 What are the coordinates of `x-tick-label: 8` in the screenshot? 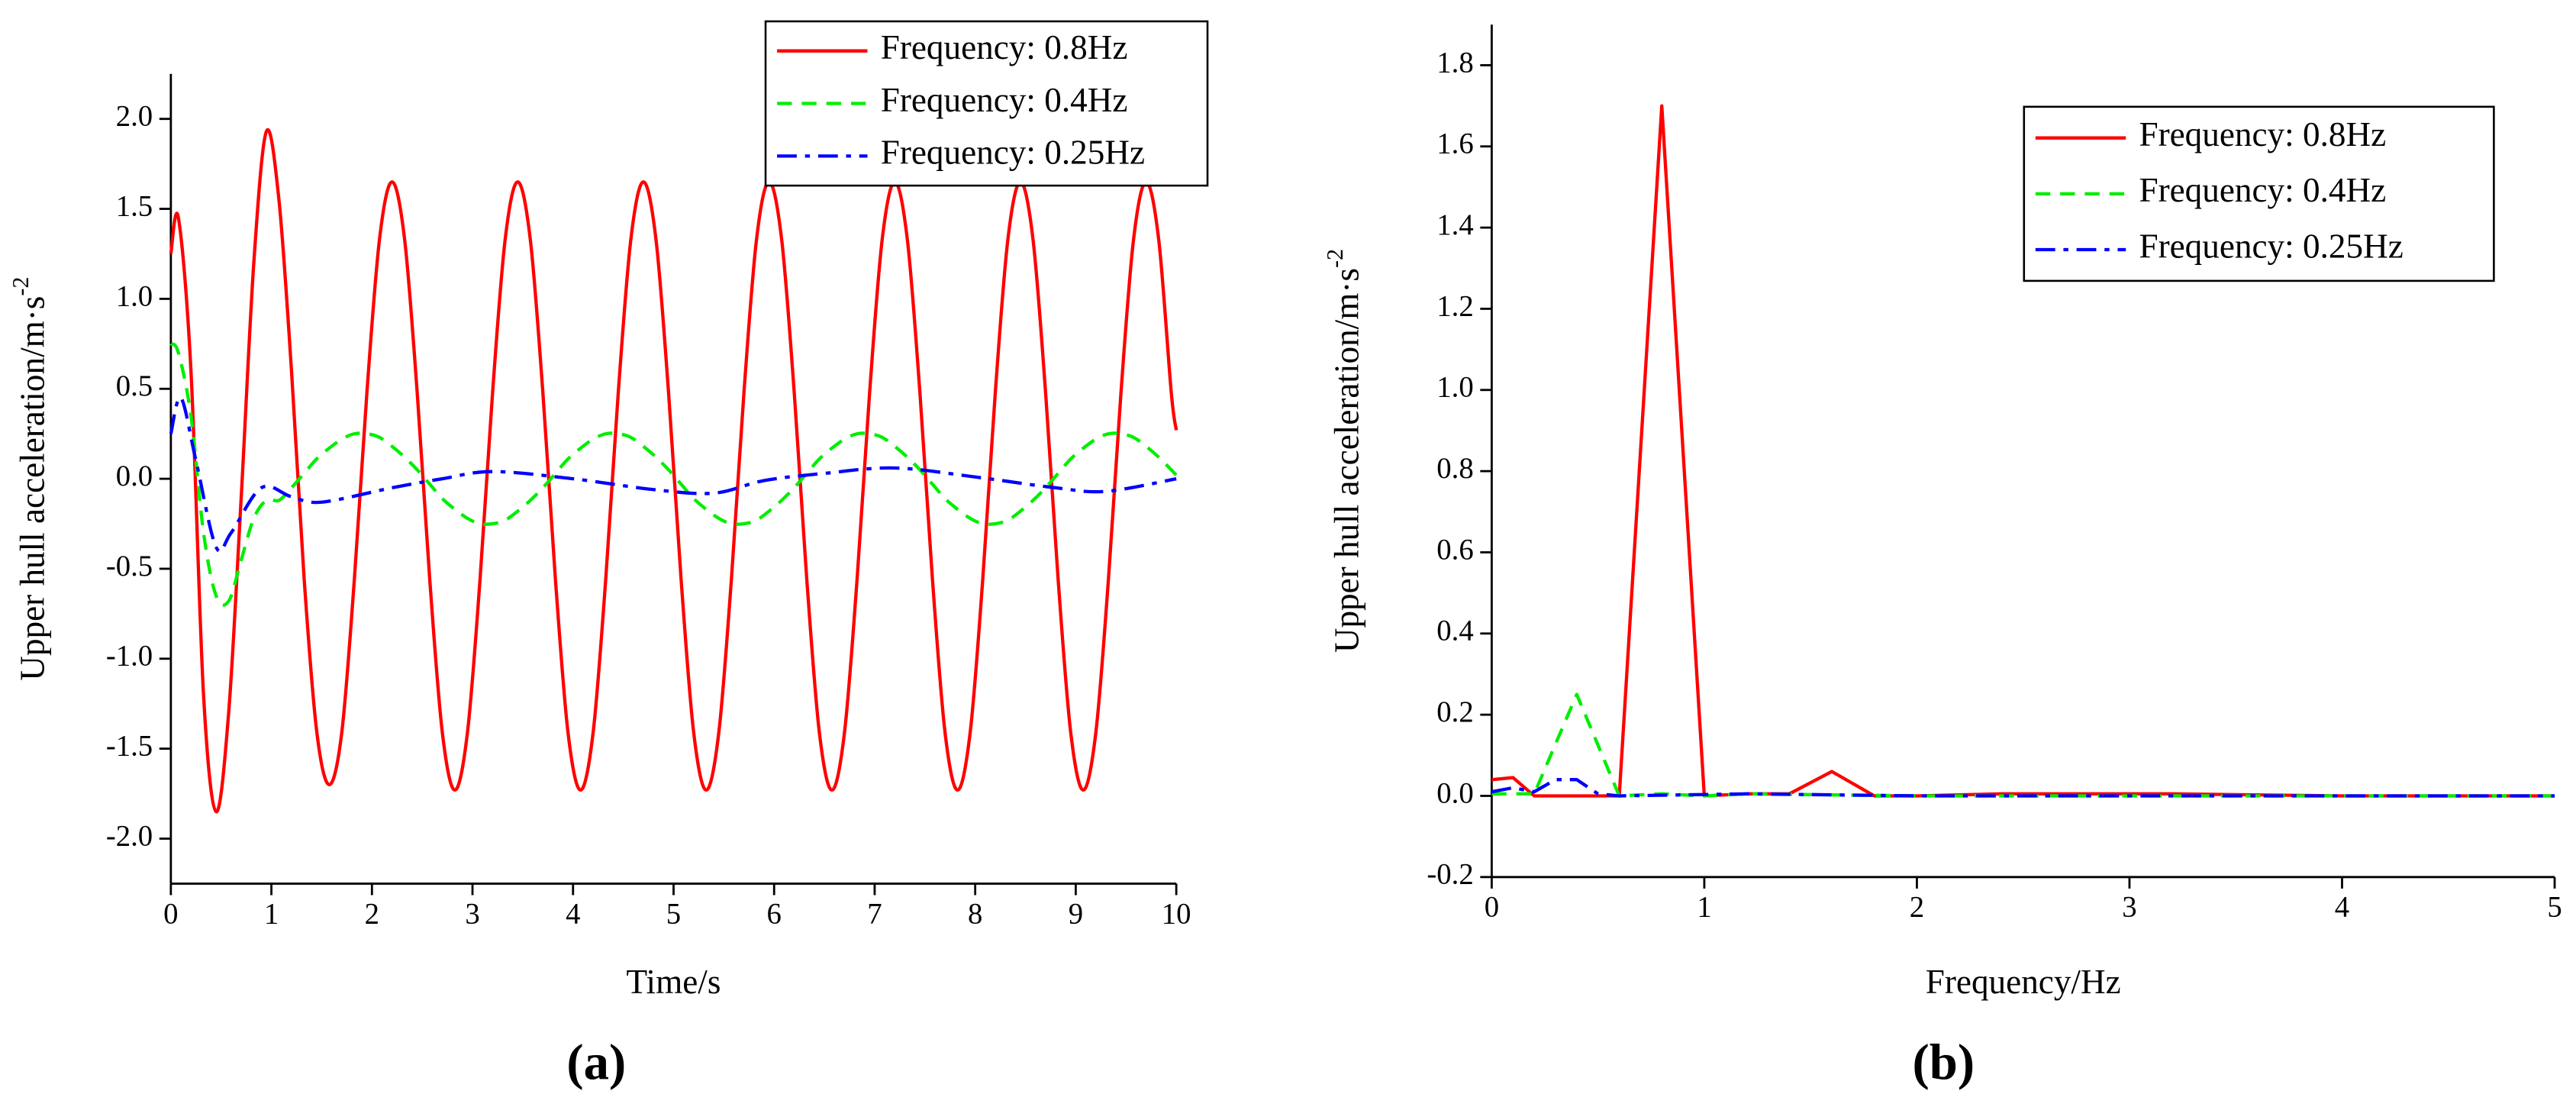 It's located at (975, 913).